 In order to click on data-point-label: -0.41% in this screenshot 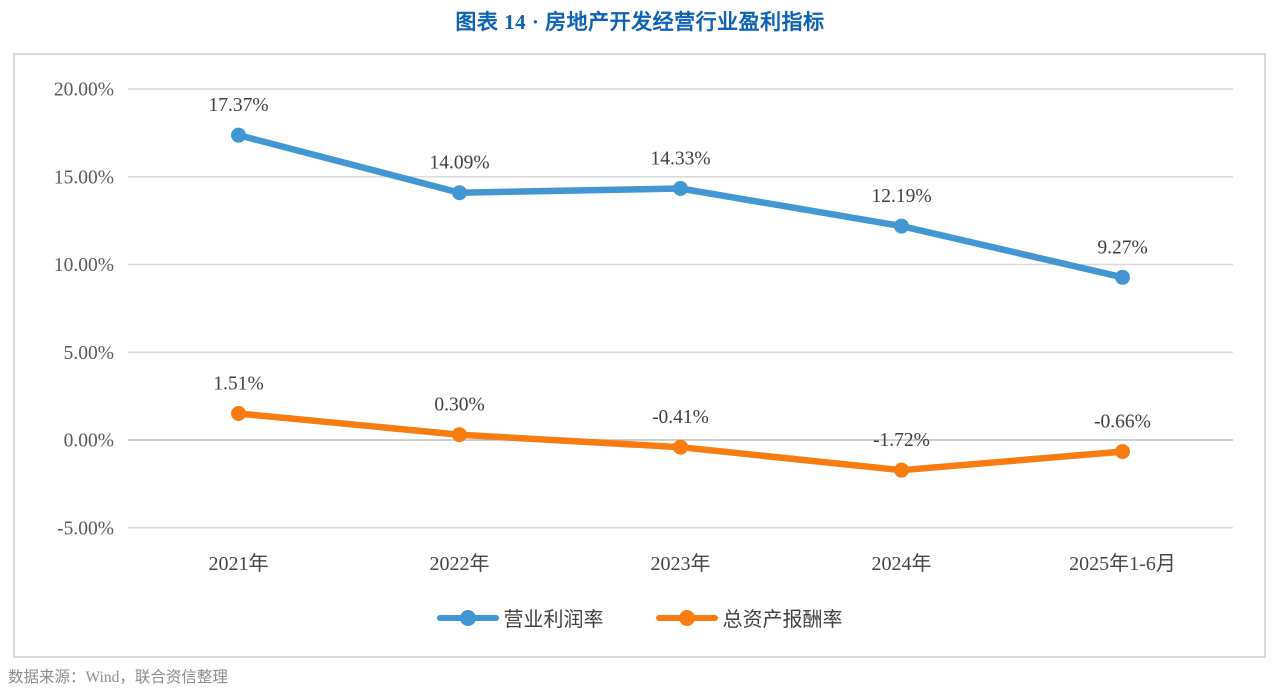, I will do `click(680, 417)`.